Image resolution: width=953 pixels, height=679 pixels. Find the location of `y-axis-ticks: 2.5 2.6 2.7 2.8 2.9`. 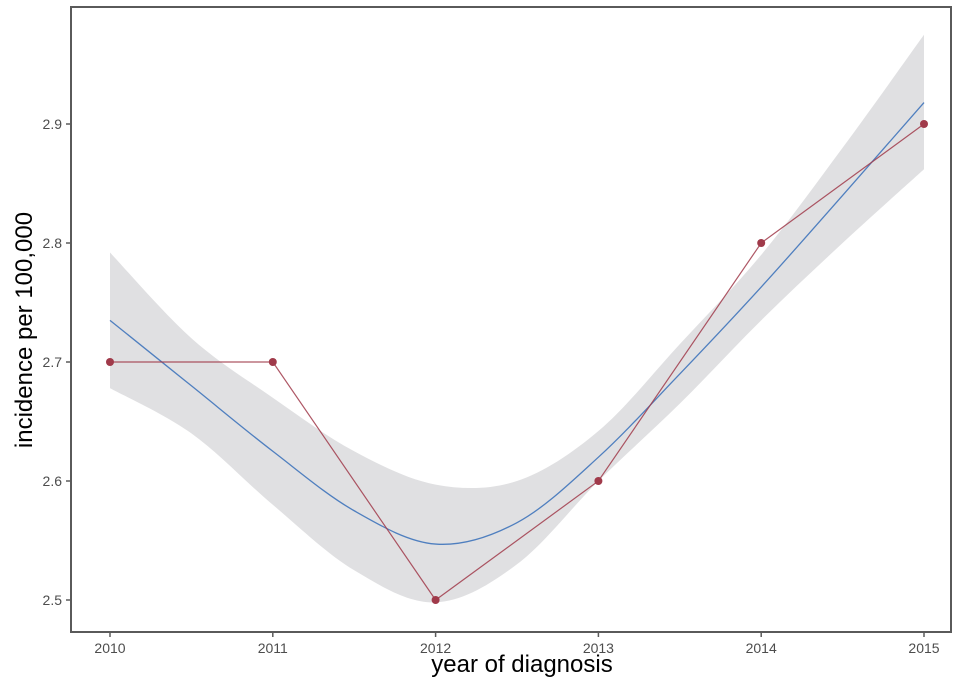

y-axis-ticks: 2.5 2.6 2.7 2.8 2.9 is located at coordinates (57, 362).